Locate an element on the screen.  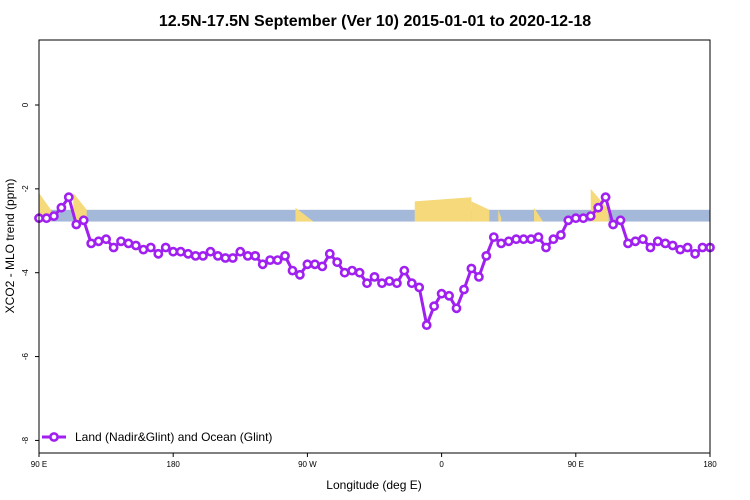
y-tick-label: -4 is located at coordinates (25, 273).